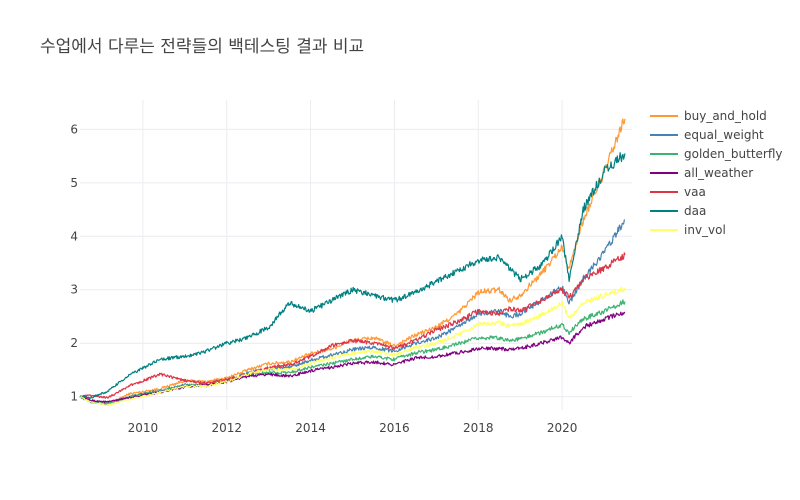  What do you see at coordinates (724, 135) in the screenshot?
I see `legend-label: equal_weight` at bounding box center [724, 135].